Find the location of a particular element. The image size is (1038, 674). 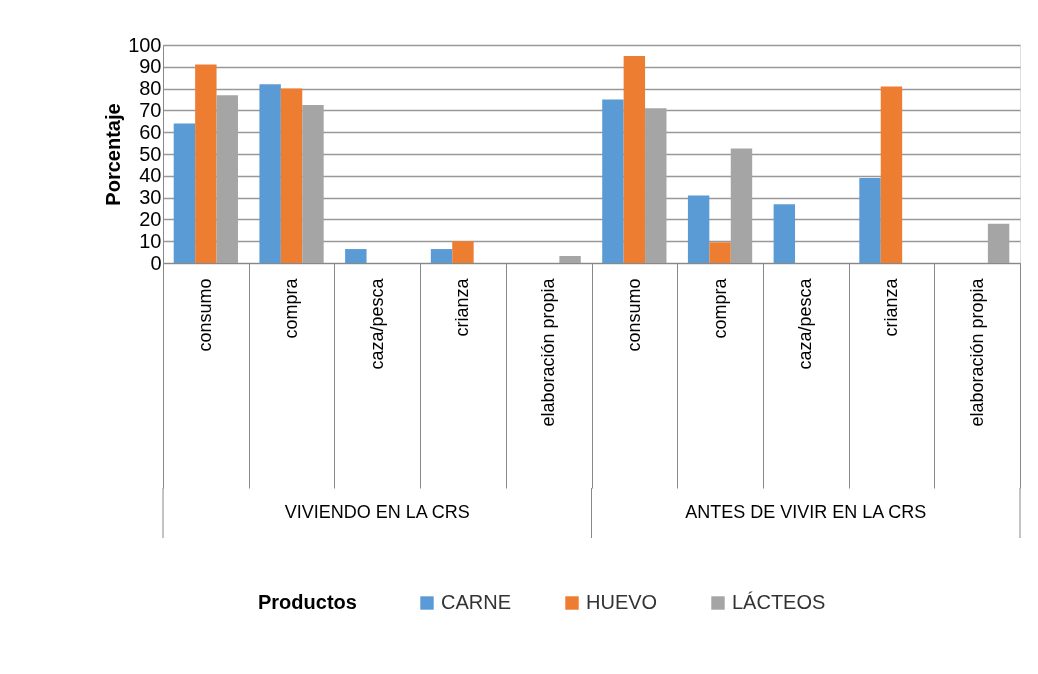

legend-title: Productos is located at coordinates (307, 602).